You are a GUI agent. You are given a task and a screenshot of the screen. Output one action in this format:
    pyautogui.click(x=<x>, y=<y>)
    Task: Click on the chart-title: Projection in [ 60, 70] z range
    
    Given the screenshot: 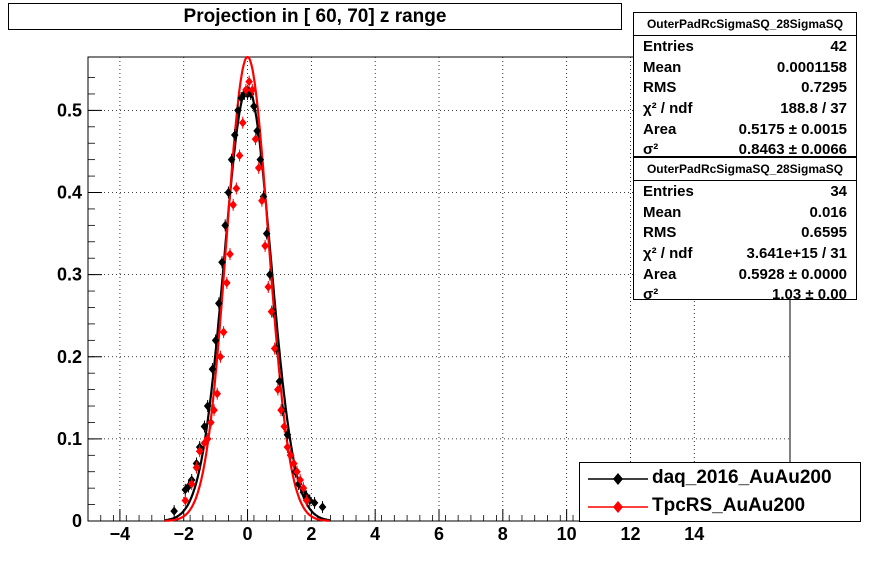 What is the action you would take?
    pyautogui.click(x=315, y=16)
    